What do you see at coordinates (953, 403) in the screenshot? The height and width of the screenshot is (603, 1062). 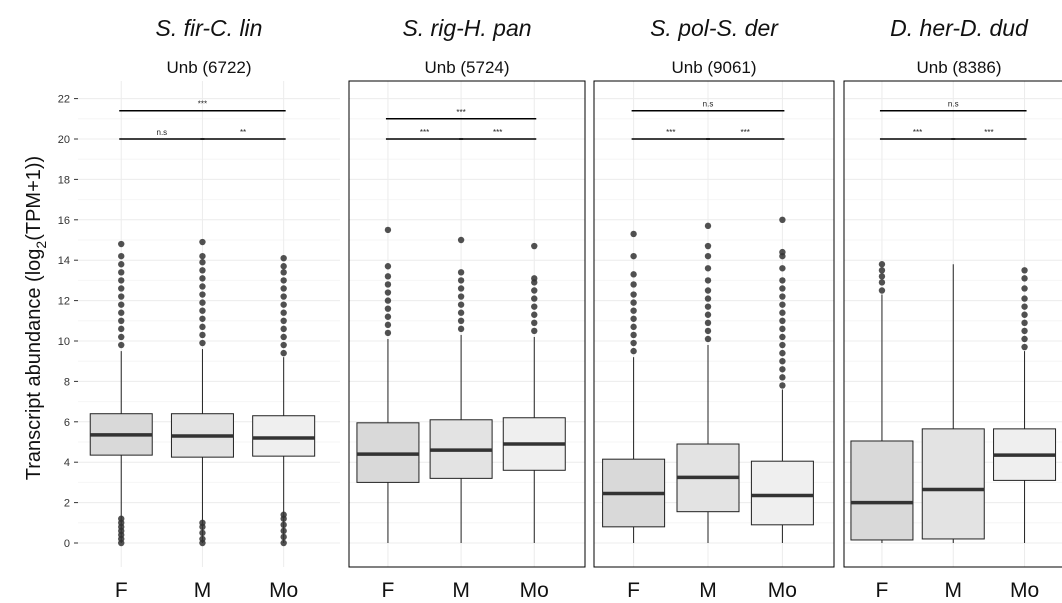 I see `box-M` at bounding box center [953, 403].